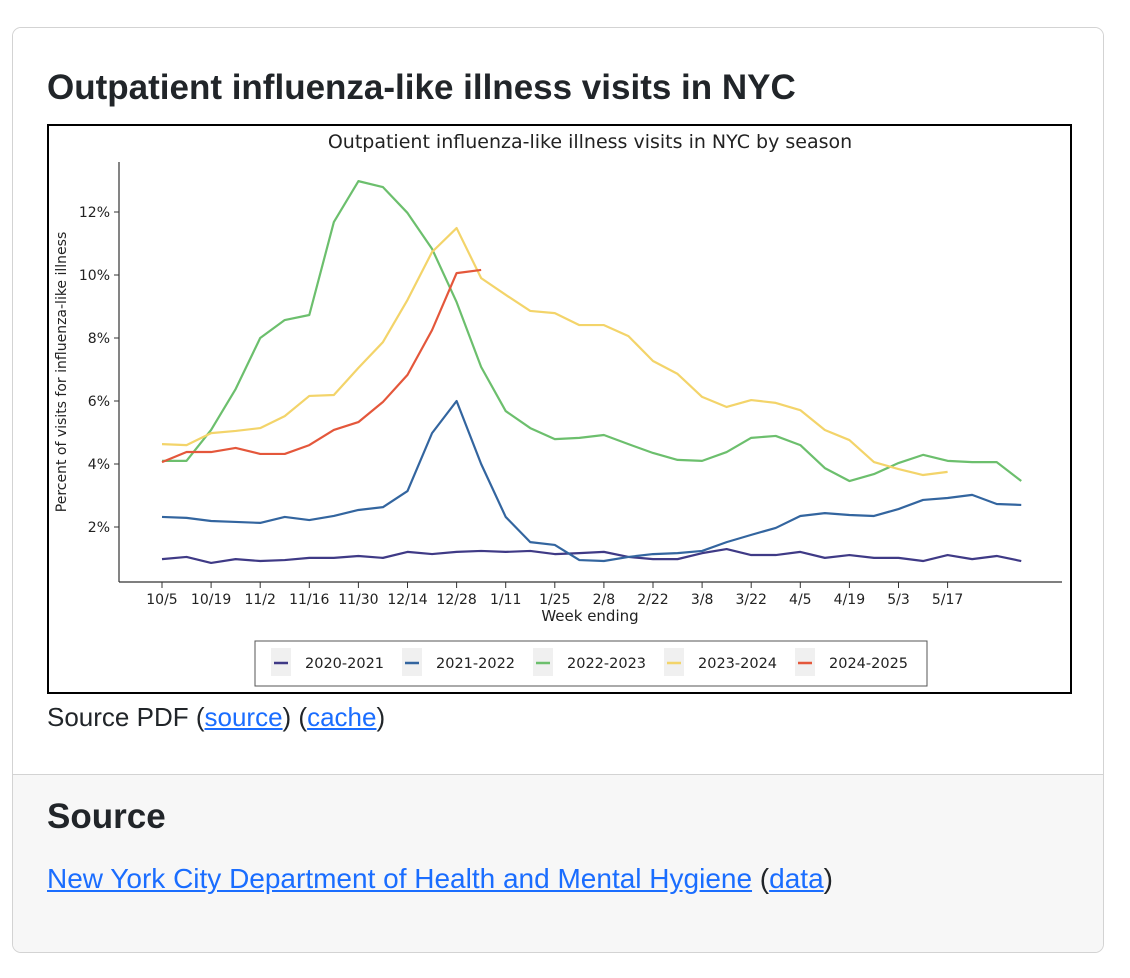 Image resolution: width=1130 pixels, height=978 pixels. What do you see at coordinates (796, 878) in the screenshot?
I see `data-link: data` at bounding box center [796, 878].